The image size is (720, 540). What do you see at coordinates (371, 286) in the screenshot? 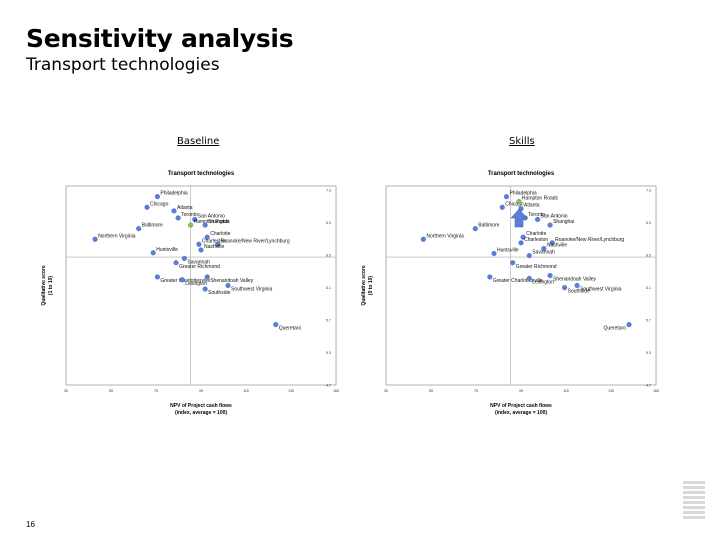
I see `y-axis-sublabel: (0 to 10)` at bounding box center [371, 286].